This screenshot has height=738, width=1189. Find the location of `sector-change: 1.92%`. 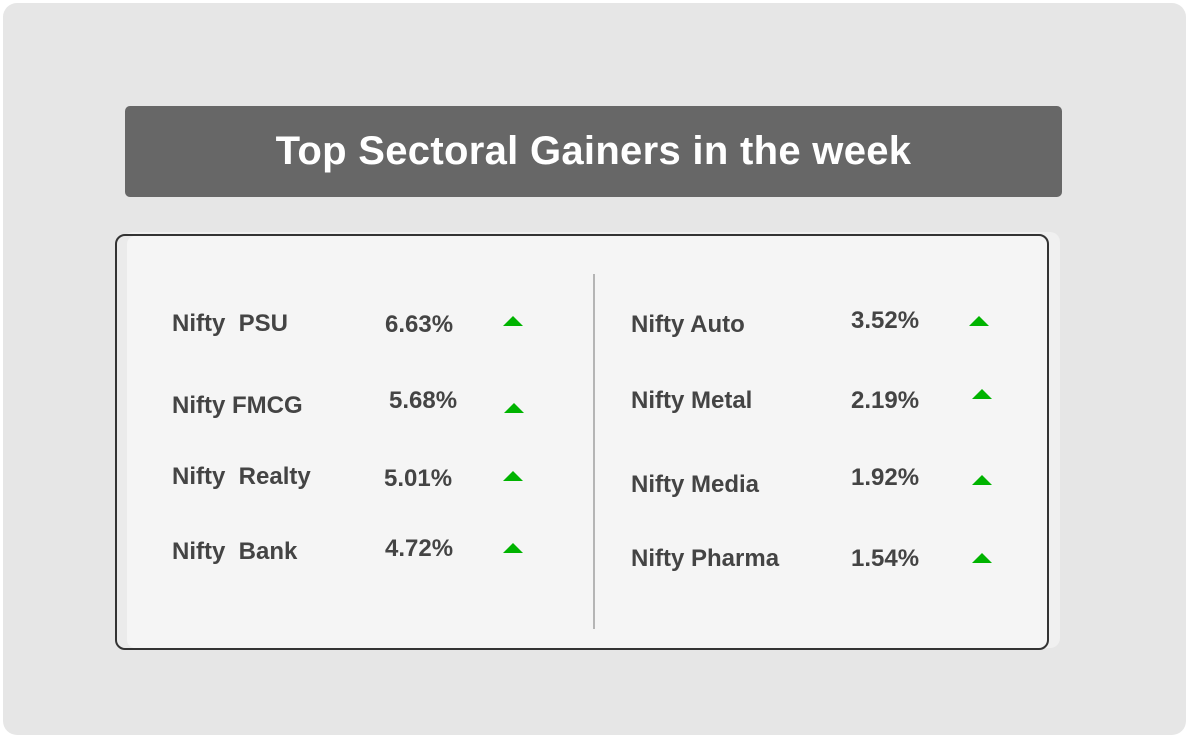

sector-change: 1.92% is located at coordinates (885, 477).